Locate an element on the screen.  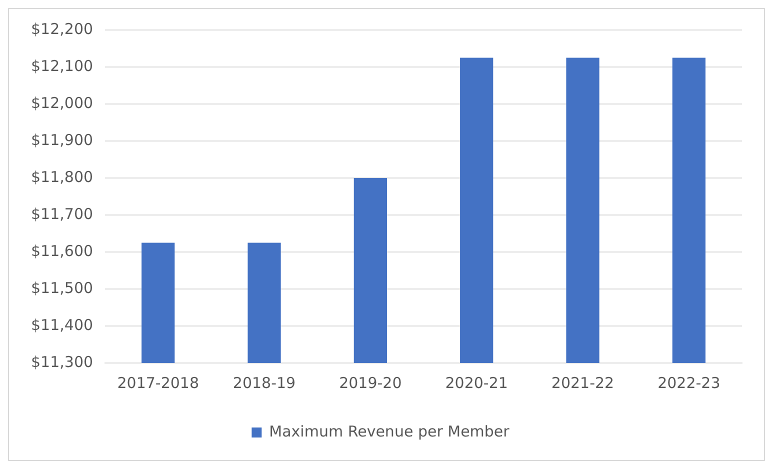
y-tick-label: $11,700 is located at coordinates (62, 213).